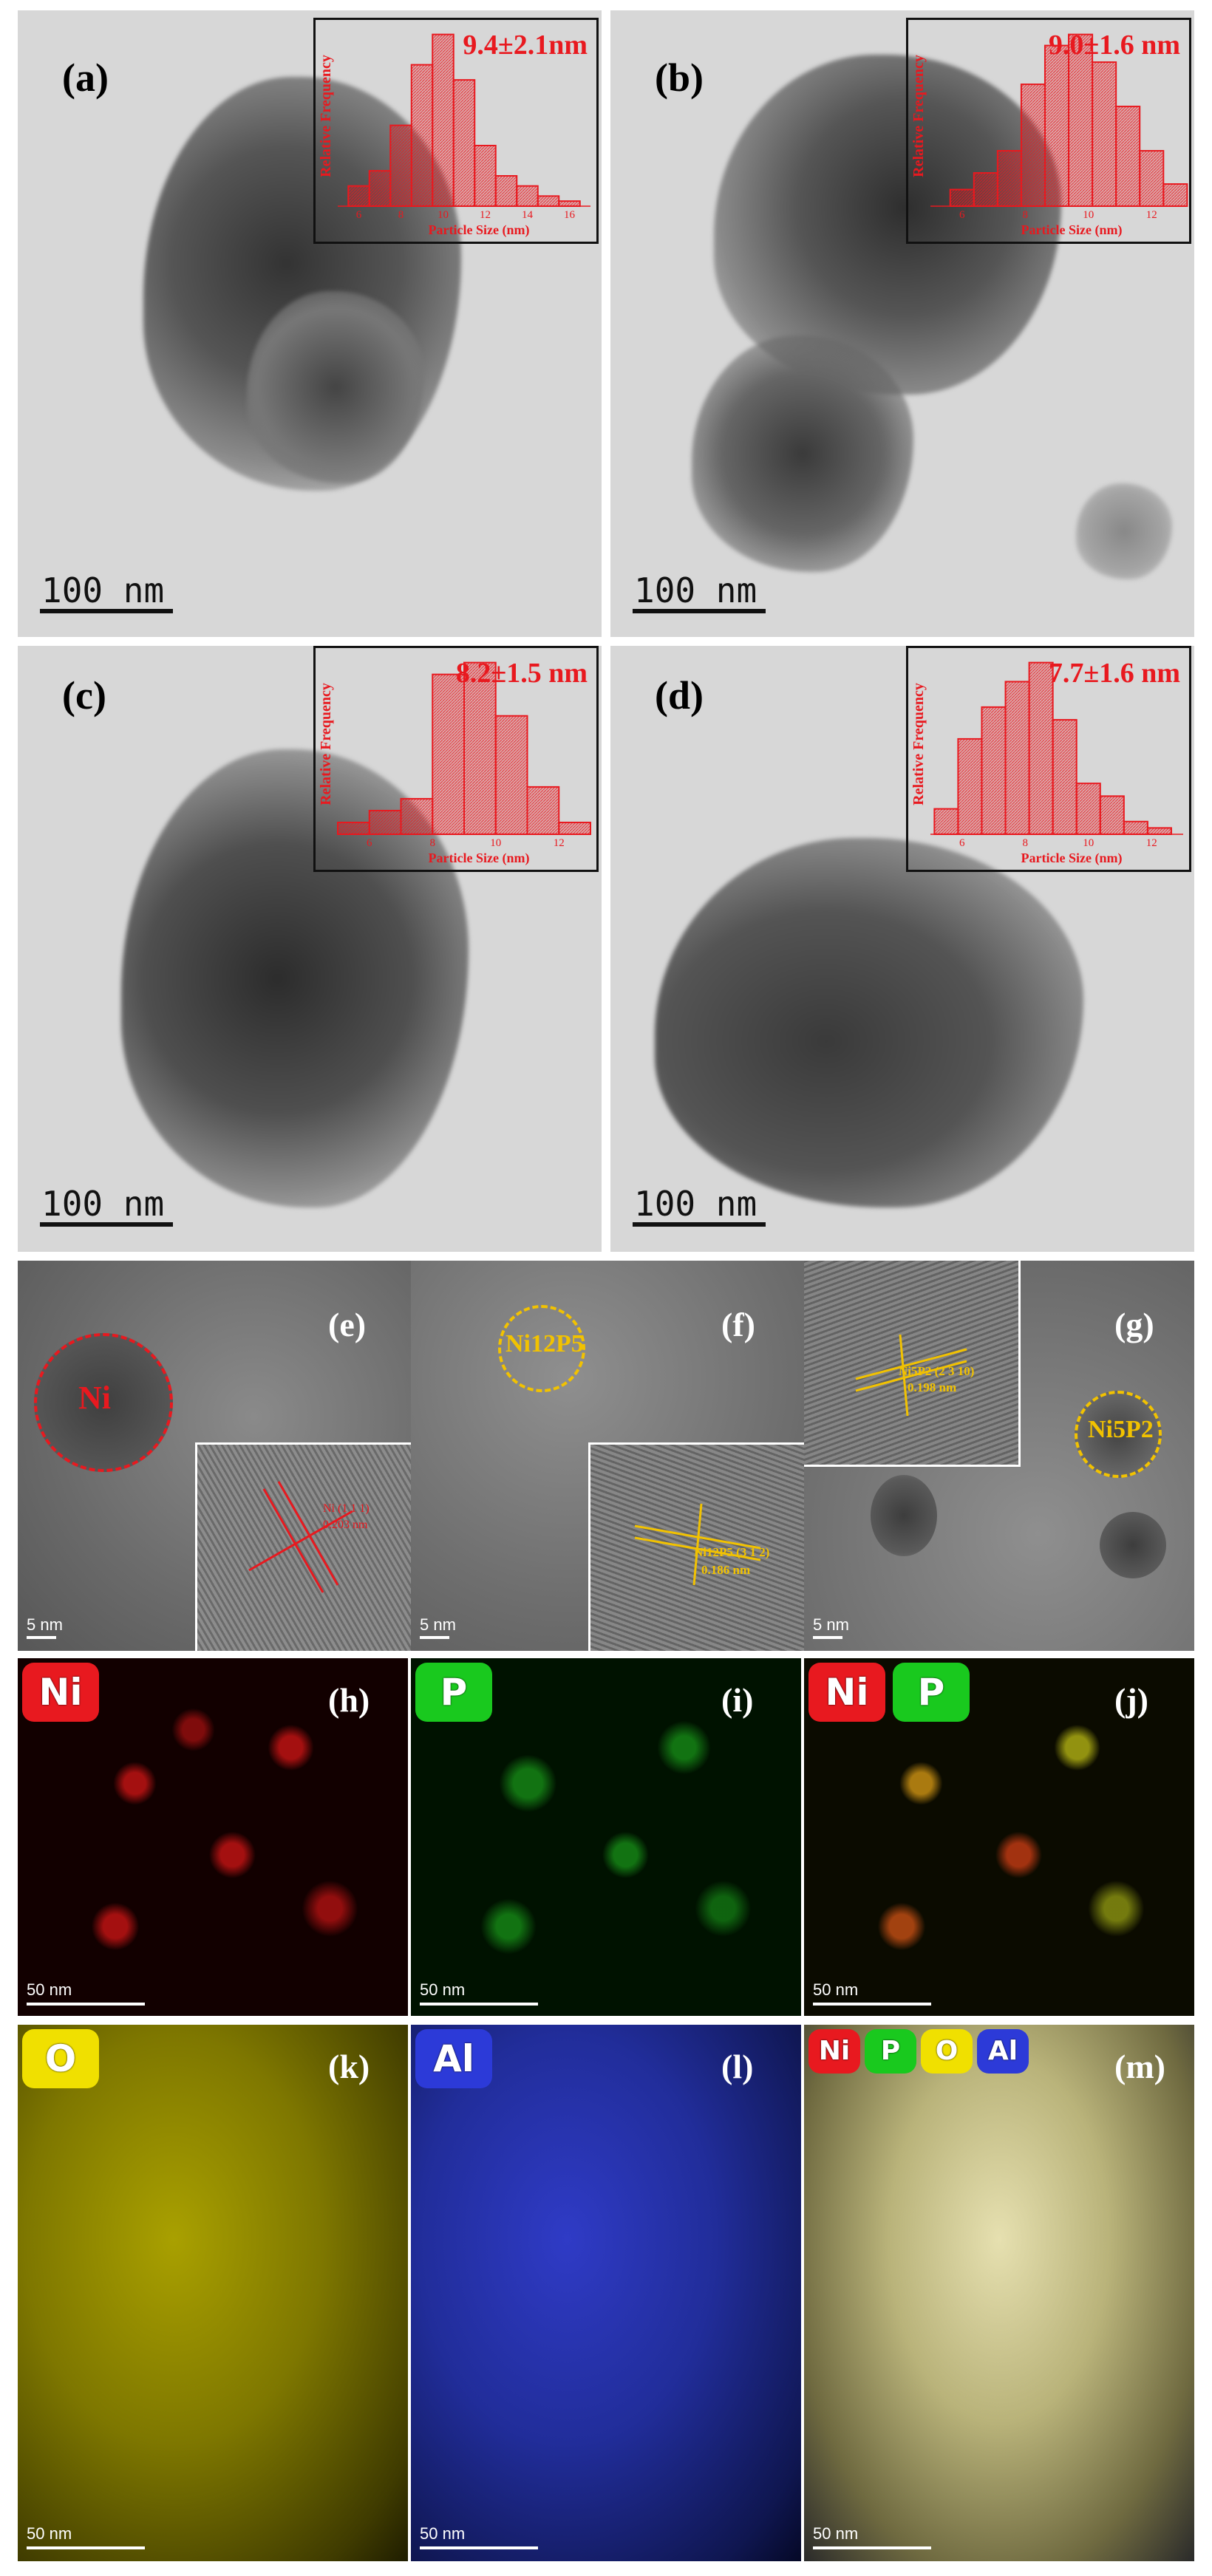 This screenshot has width=1212, height=2576. What do you see at coordinates (607, 1456) in the screenshot?
I see `hrtem-panel-f: Ni12P5 (f) Ni12P5 (3 1 2) 0.186 nm 5 nm` at bounding box center [607, 1456].